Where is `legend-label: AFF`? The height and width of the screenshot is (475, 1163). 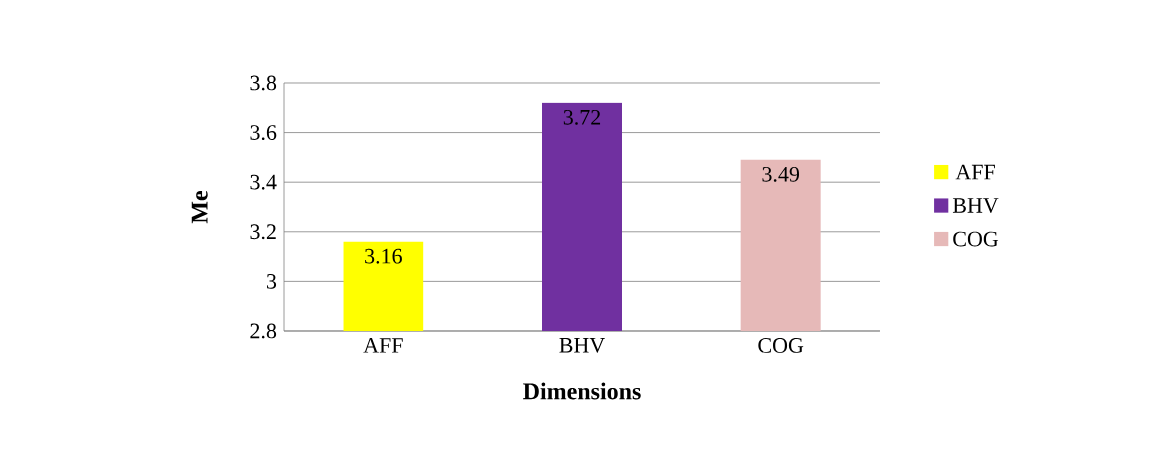
legend-label: AFF is located at coordinates (975, 172).